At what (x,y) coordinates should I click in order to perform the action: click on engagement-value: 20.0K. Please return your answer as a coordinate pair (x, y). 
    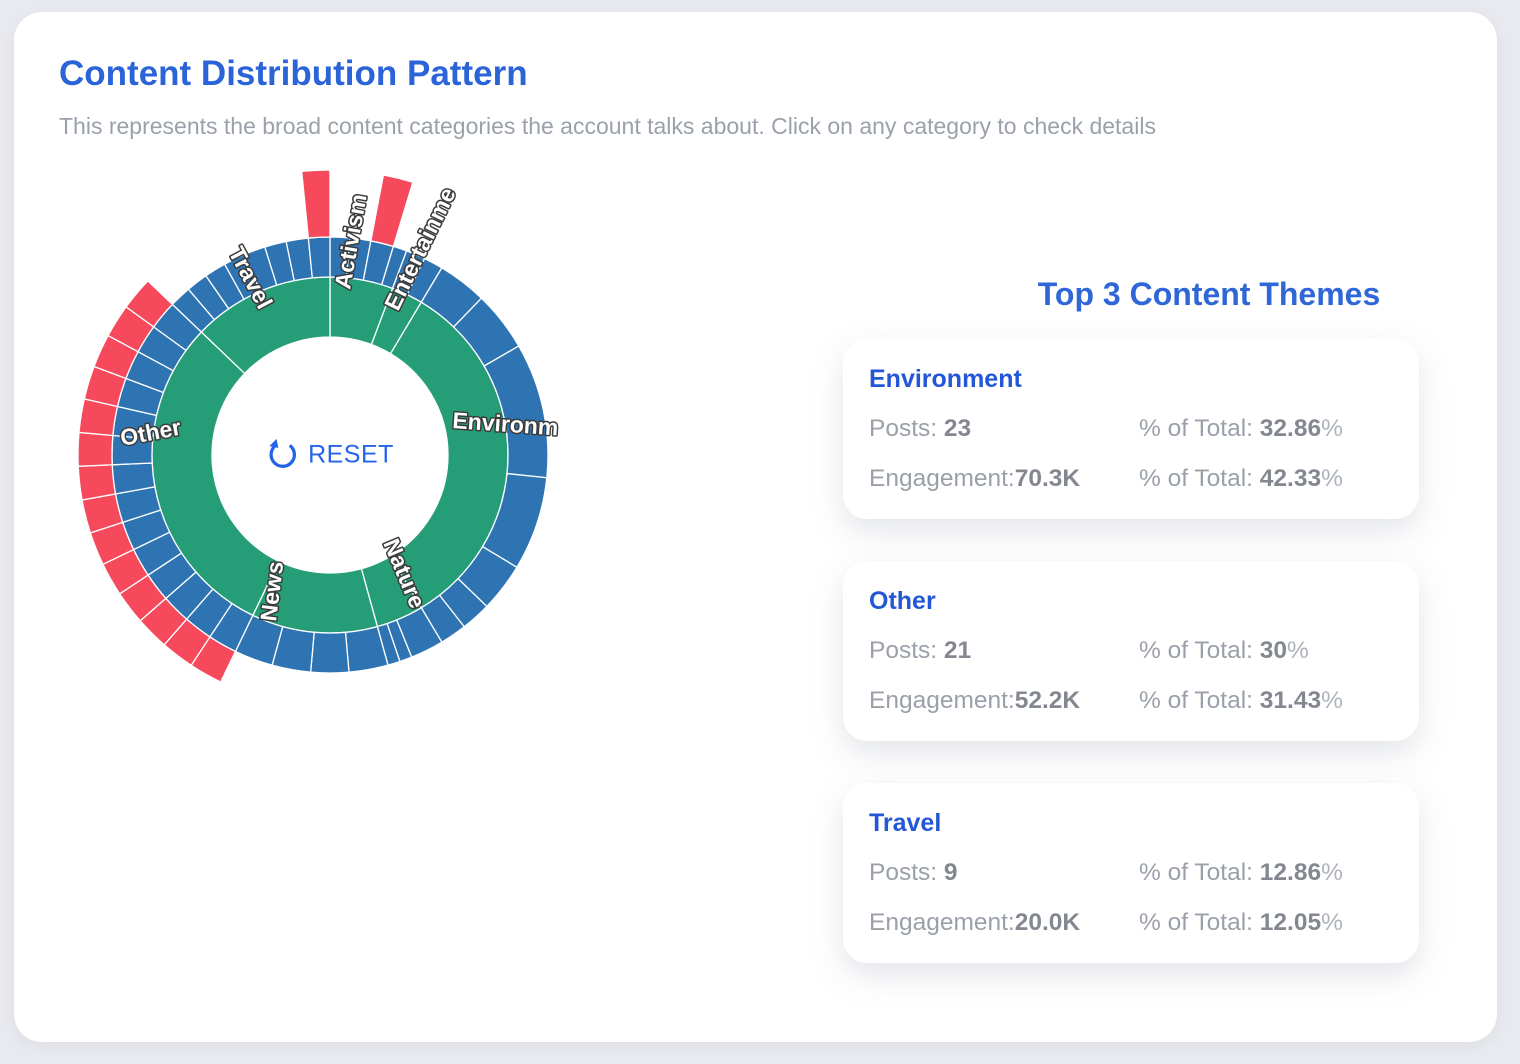
    Looking at the image, I should click on (1047, 922).